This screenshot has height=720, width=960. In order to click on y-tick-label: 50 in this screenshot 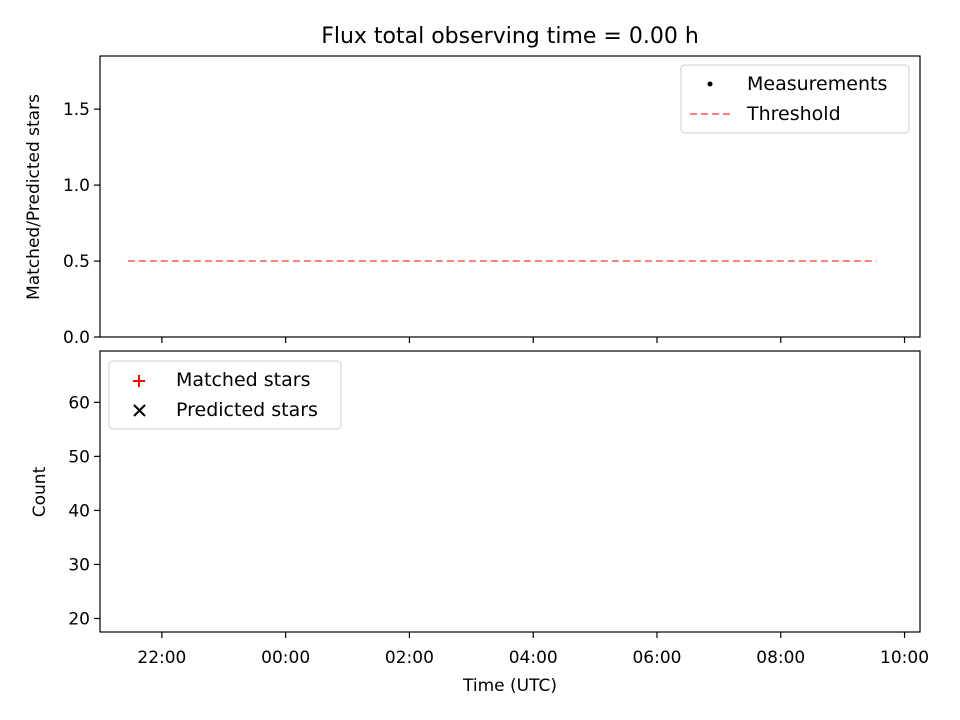, I will do `click(79, 457)`.